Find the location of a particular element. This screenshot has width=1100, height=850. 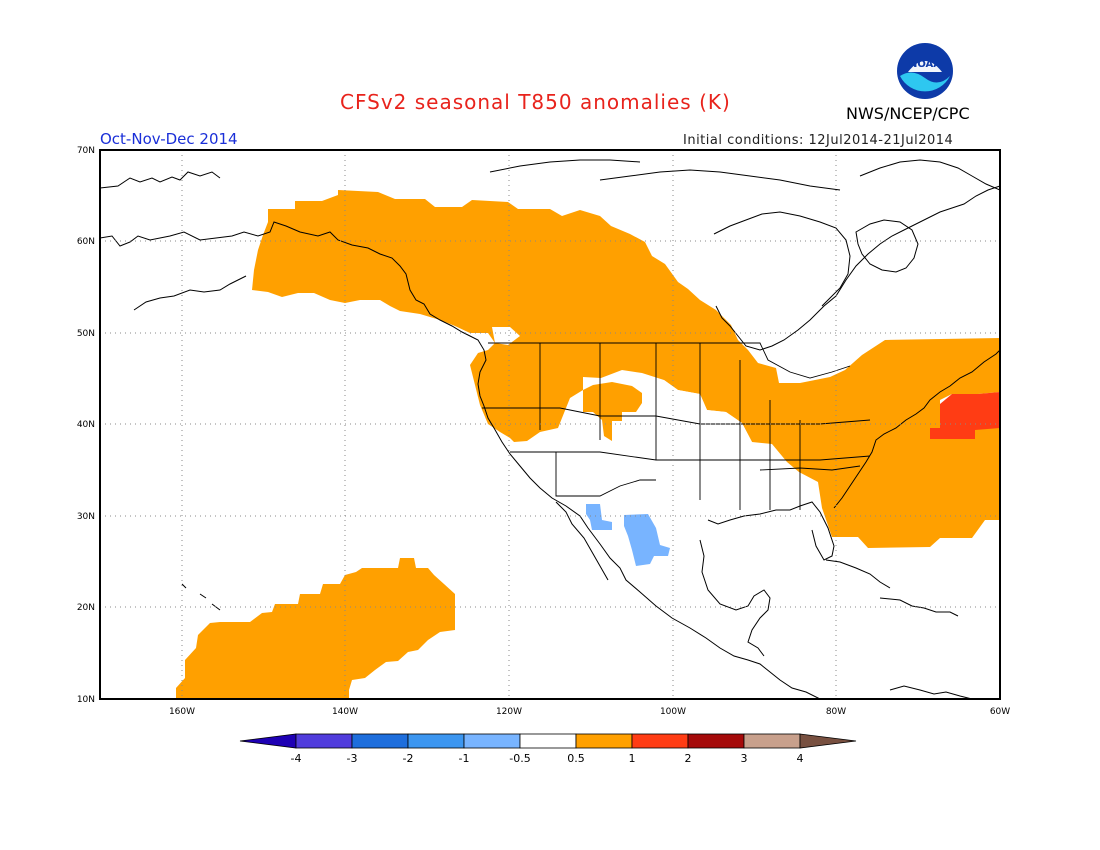

lat-label: 10N is located at coordinates (86, 700).